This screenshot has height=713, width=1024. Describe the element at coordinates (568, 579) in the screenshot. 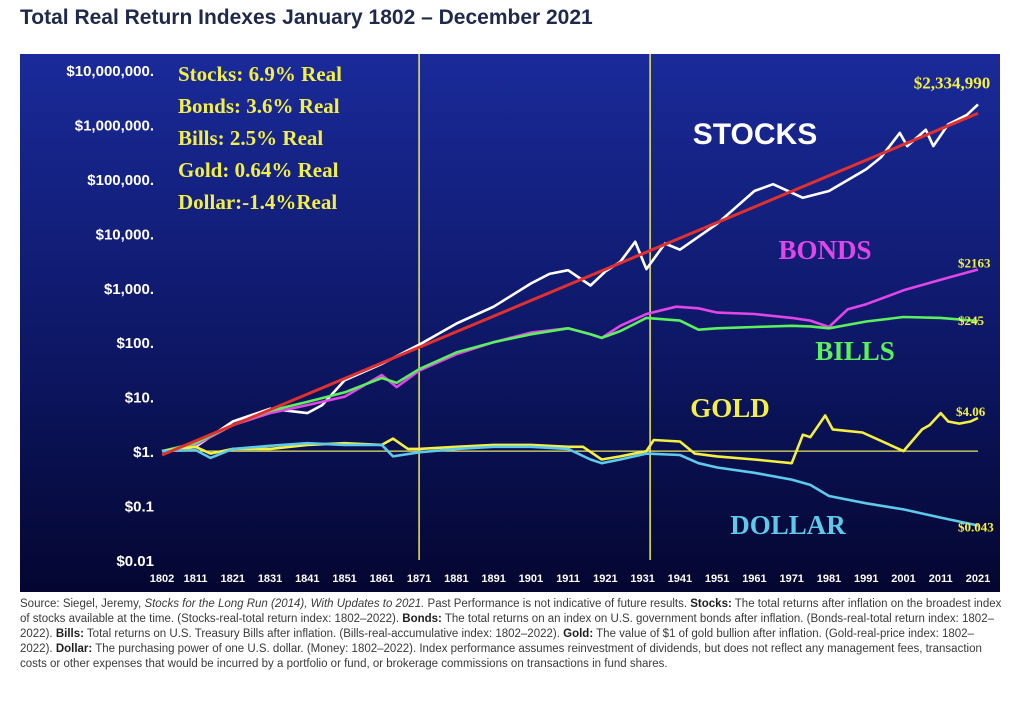

I see `x-tick-label: 1911` at that location.